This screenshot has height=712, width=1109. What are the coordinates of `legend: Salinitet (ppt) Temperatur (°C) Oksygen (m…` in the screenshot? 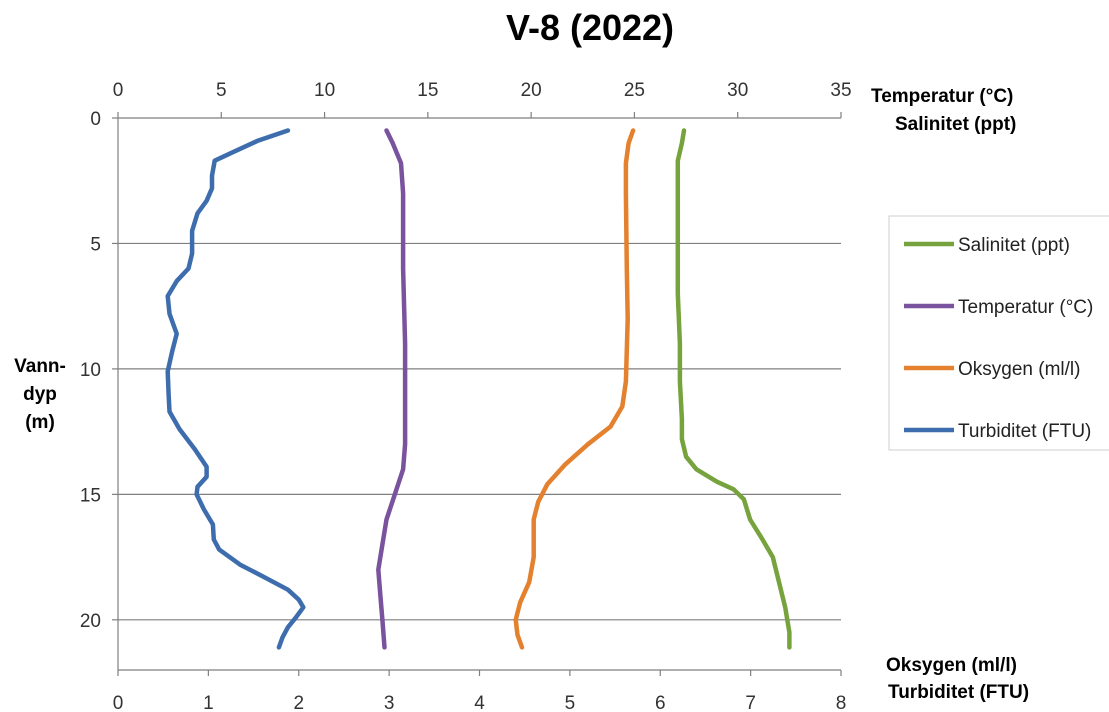 It's located at (998, 333).